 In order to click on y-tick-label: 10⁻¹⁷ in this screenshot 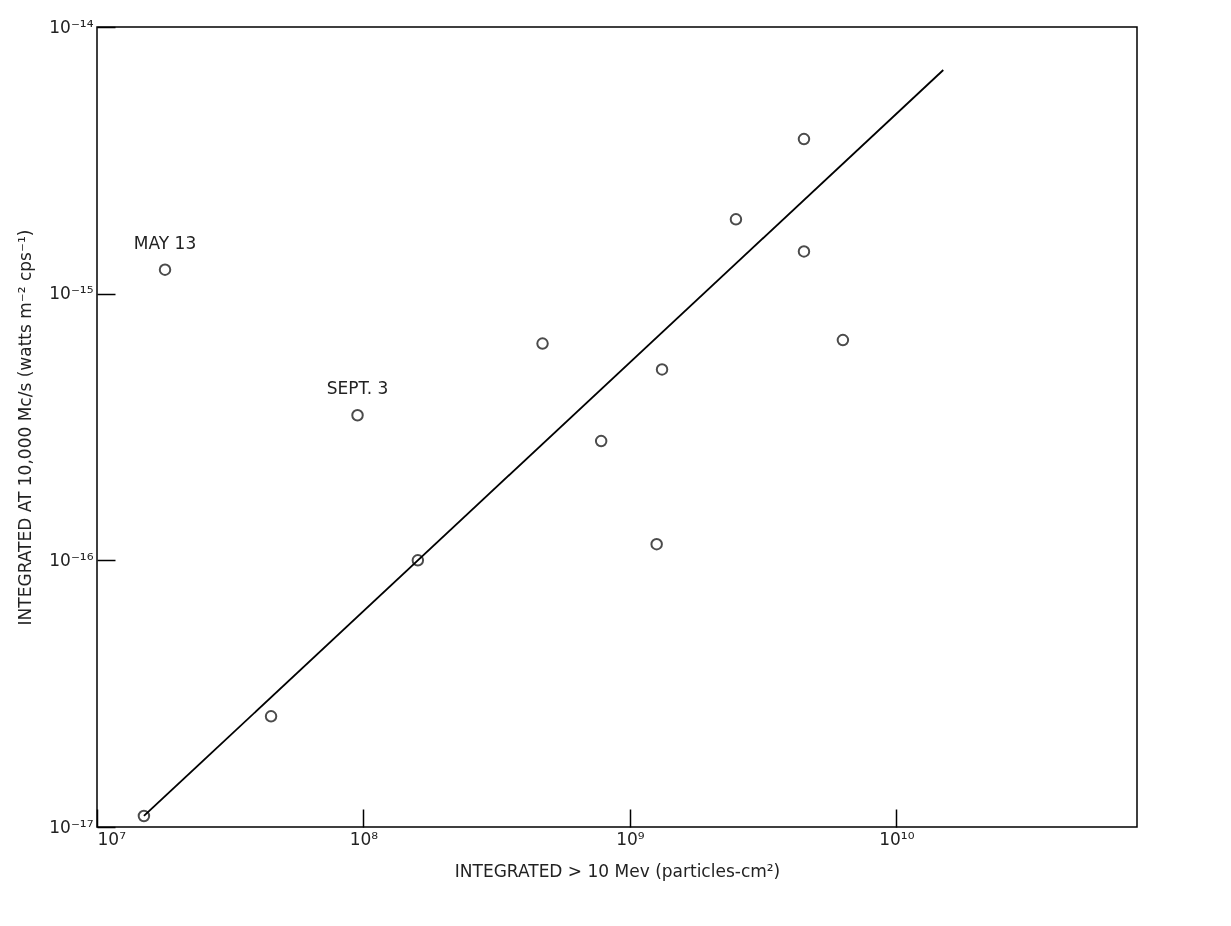, I will do `click(71, 826)`.